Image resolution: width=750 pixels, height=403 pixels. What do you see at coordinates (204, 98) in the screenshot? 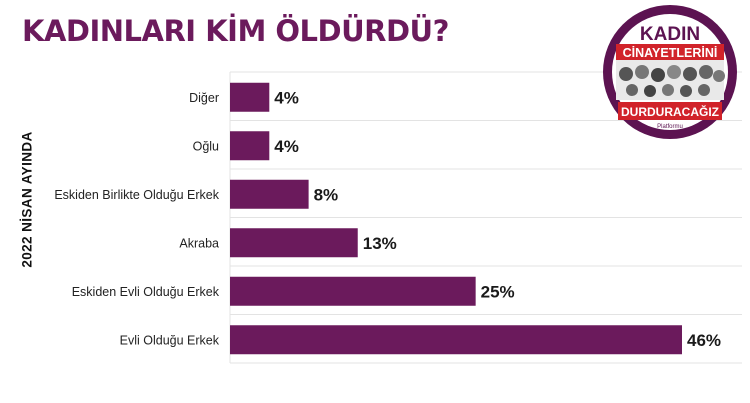
I see `category-label: Diğer` at bounding box center [204, 98].